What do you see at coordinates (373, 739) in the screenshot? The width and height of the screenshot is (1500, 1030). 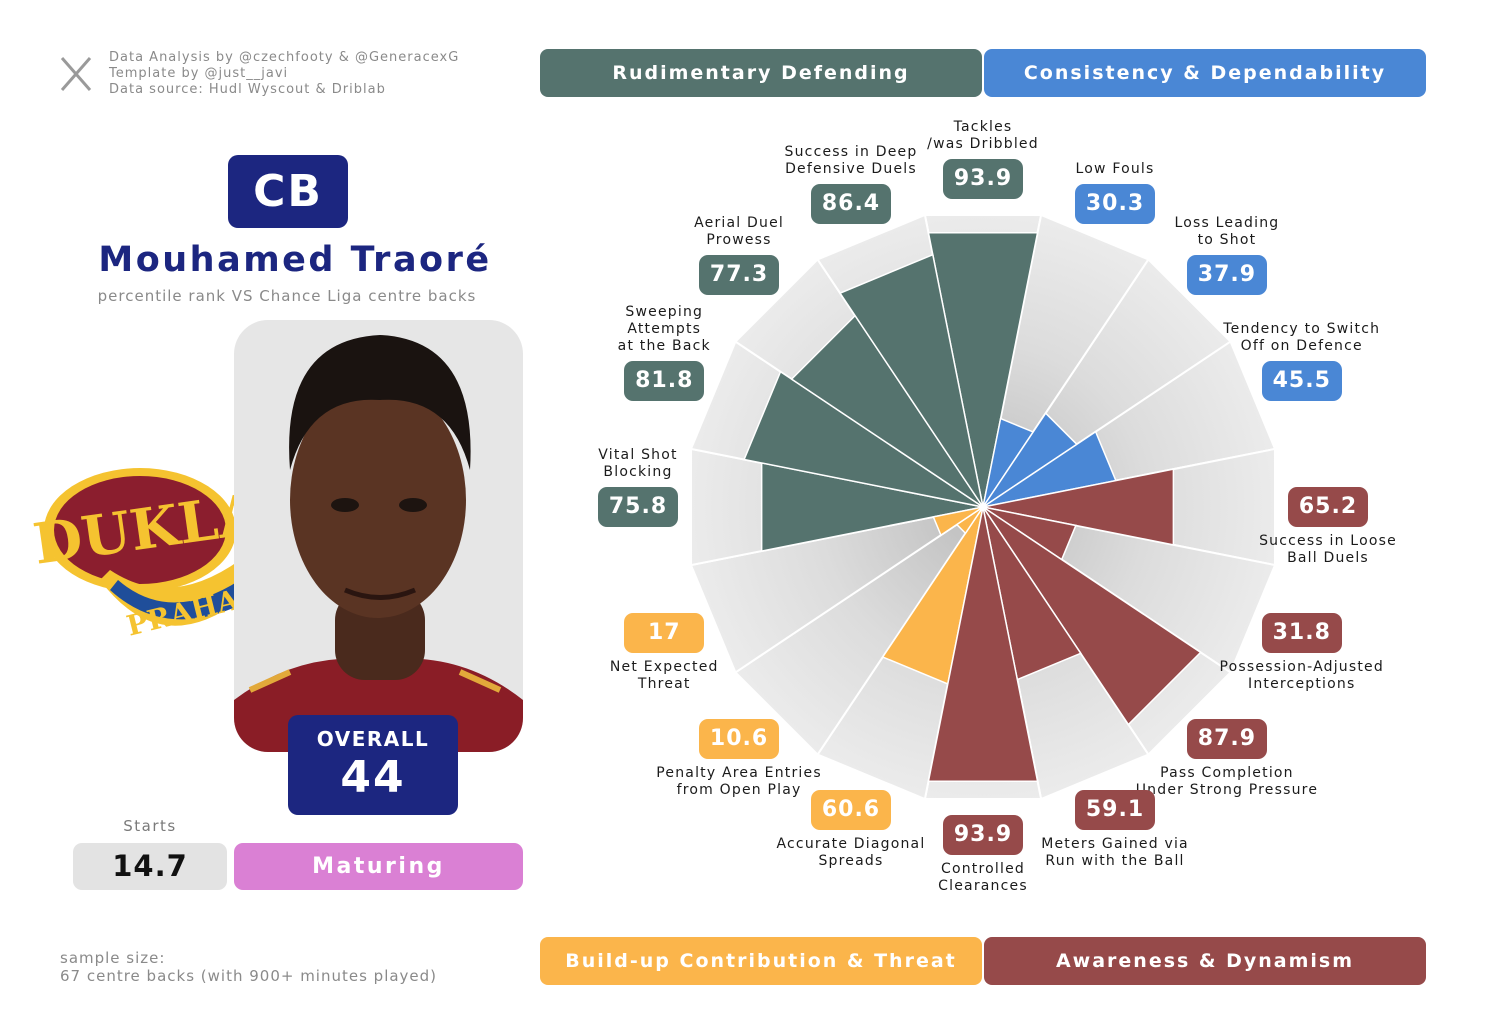 I see `overall-label: OVERALL` at bounding box center [373, 739].